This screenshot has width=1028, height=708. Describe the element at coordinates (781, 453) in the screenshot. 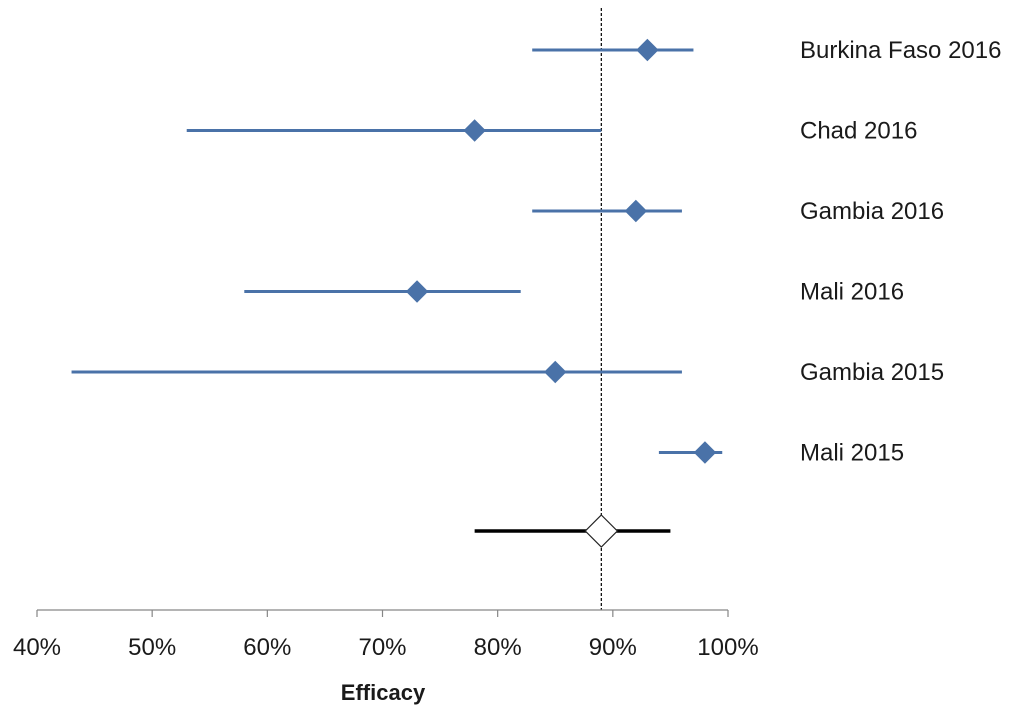

I see `study-row: Mali 2015` at that location.